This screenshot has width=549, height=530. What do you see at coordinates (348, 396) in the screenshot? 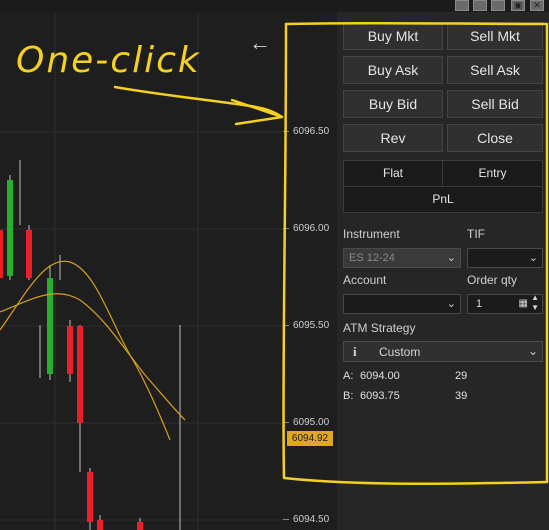
I see `bid-label: B:` at bounding box center [348, 396].